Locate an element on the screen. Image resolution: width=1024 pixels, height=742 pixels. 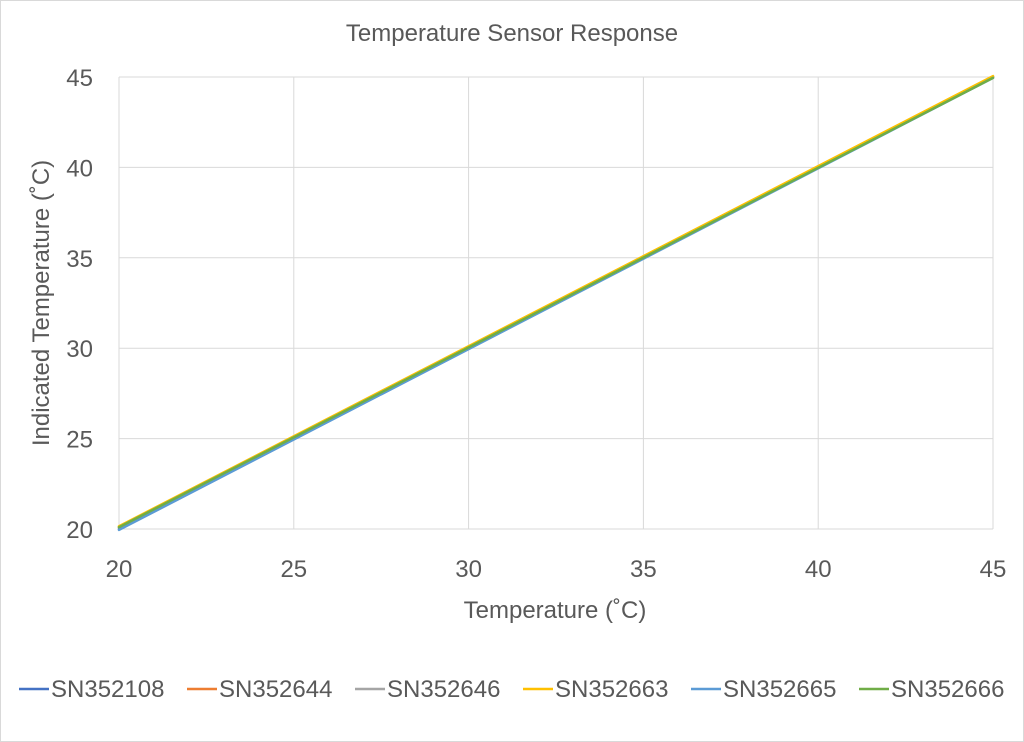
legend-item: SN352108 is located at coordinates (91, 689).